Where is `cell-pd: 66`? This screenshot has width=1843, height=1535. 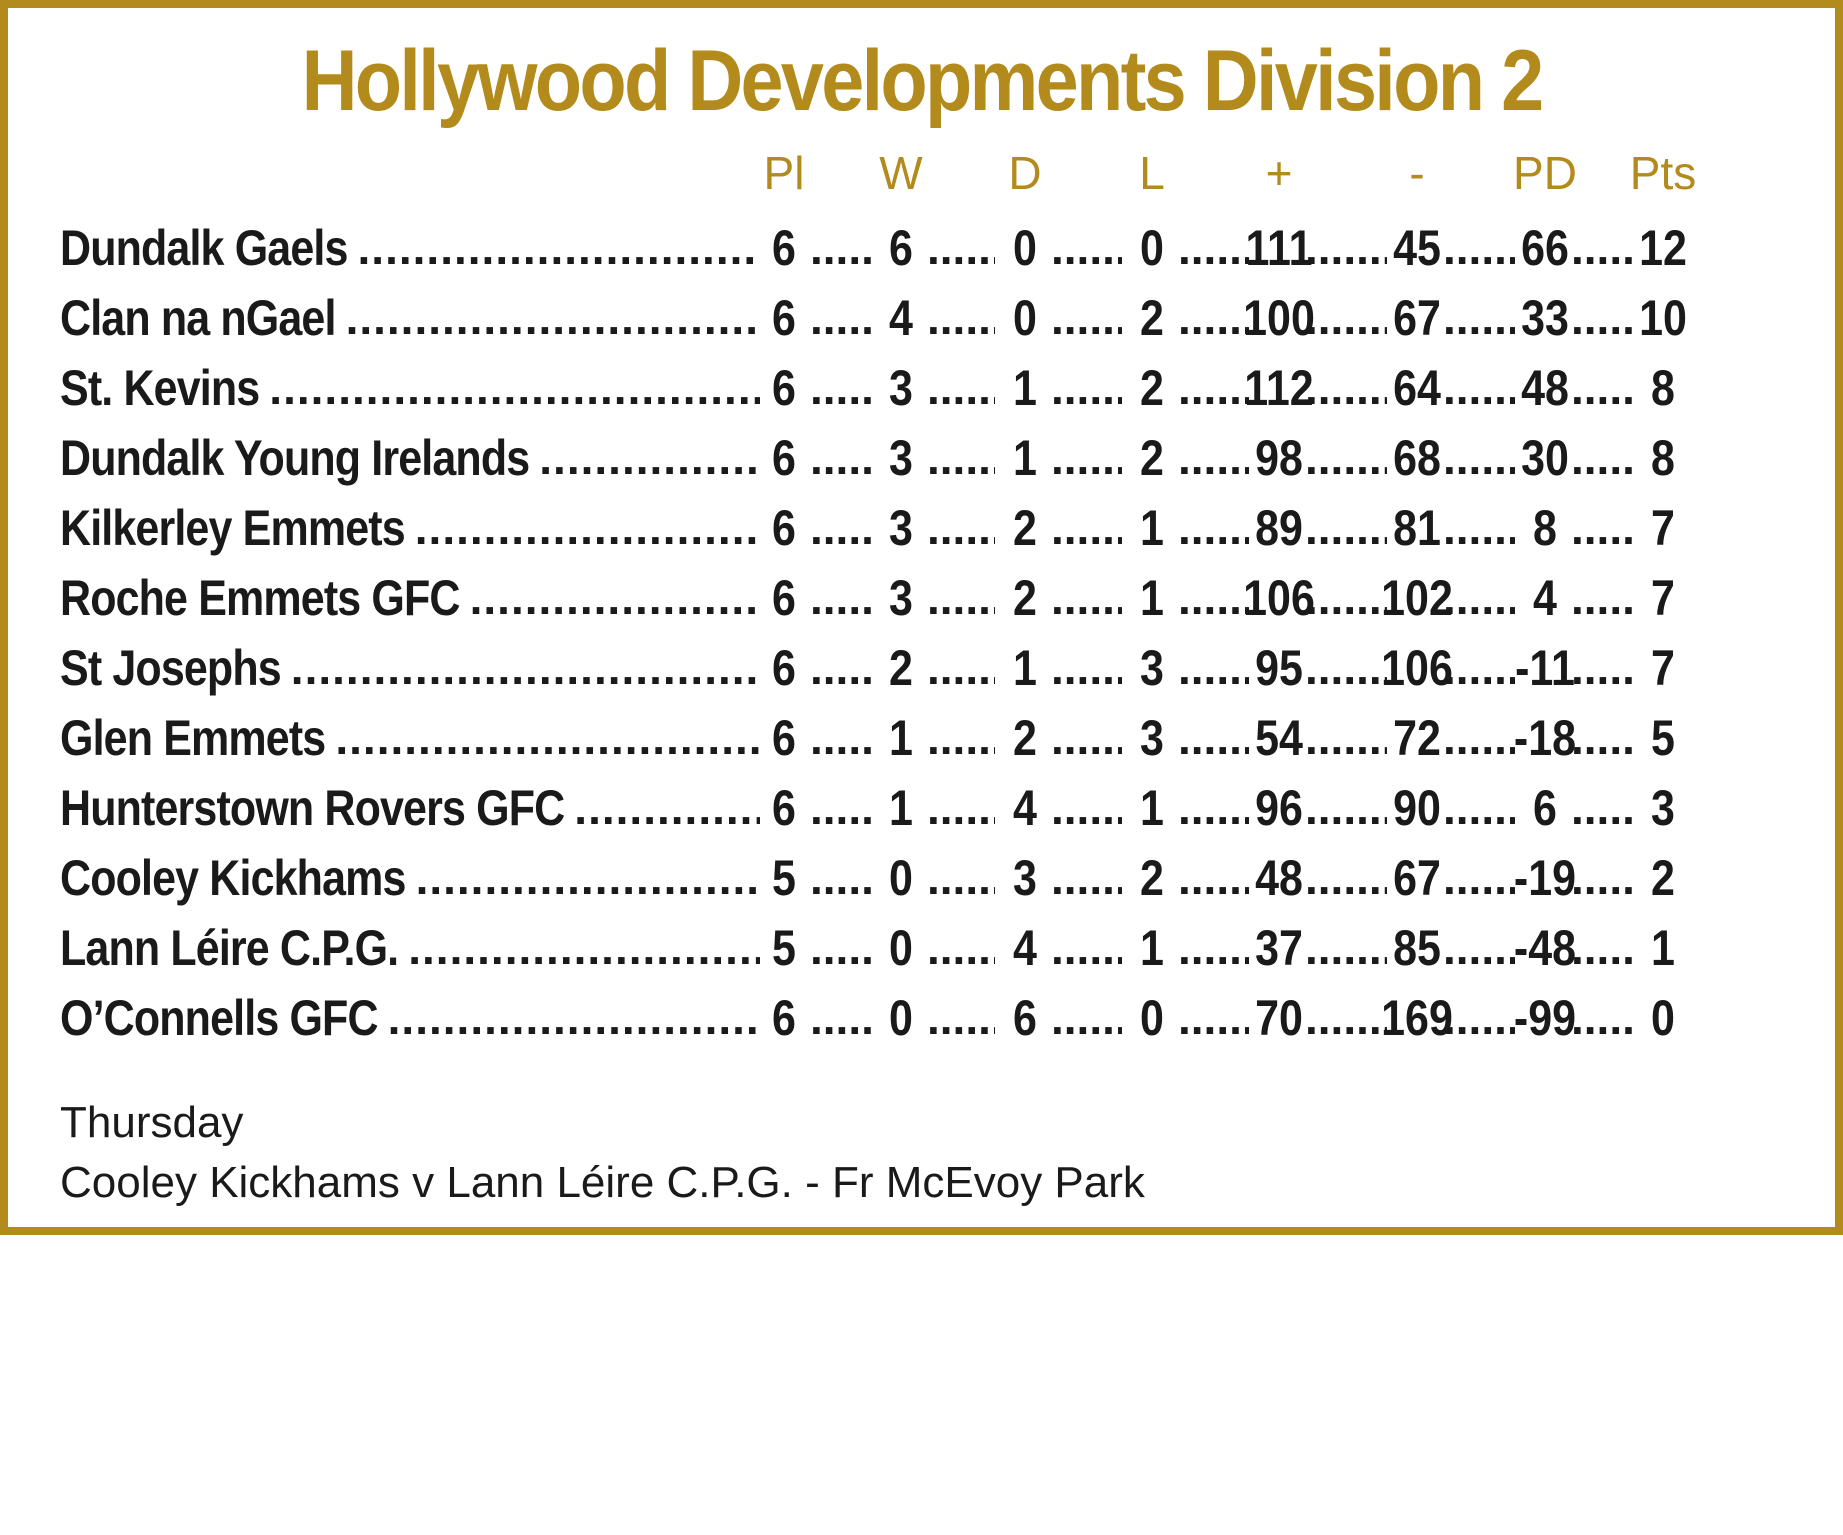 cell-pd: 66 is located at coordinates (1545, 248).